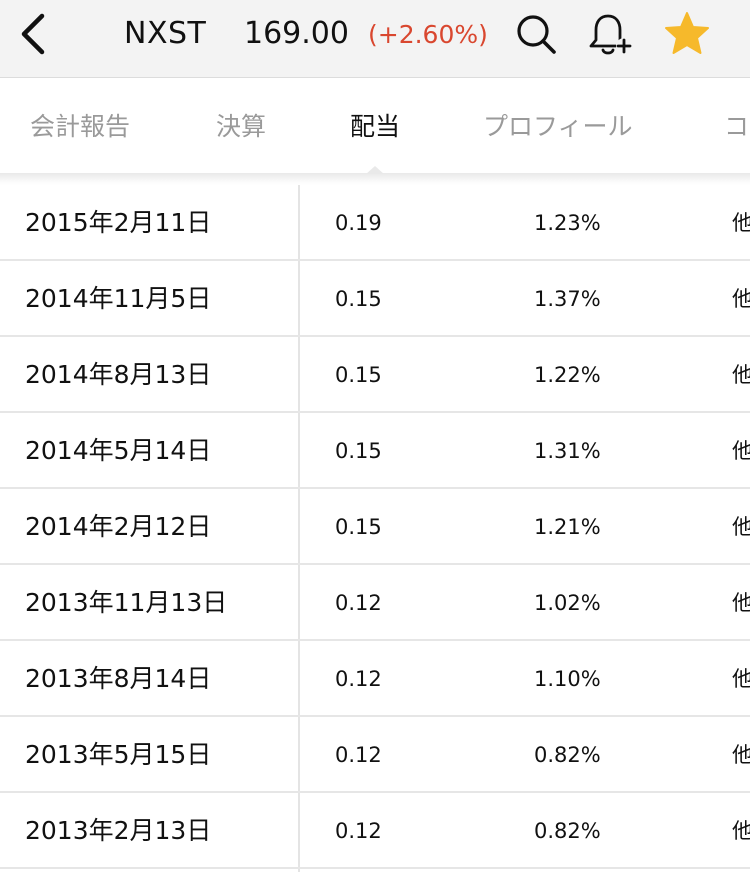 Image resolution: width=750 pixels, height=872 pixels. Describe the element at coordinates (558, 126) in the screenshot. I see `tab-profile: プロフィール` at that location.